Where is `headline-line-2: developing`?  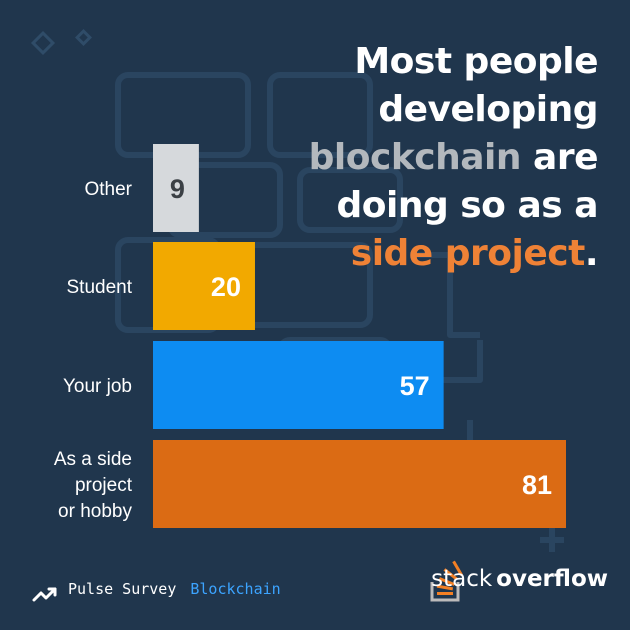
headline-line-2: developing is located at coordinates (488, 109).